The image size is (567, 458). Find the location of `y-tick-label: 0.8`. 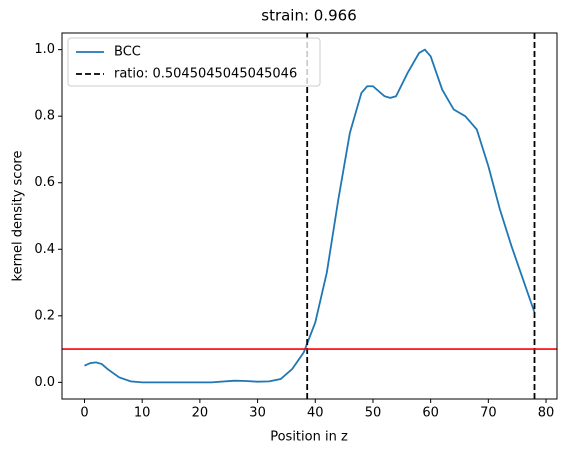

y-tick-label: 0.8 is located at coordinates (44, 116).